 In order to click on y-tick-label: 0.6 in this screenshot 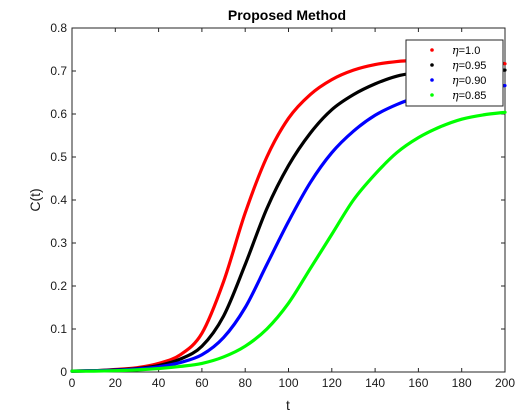, I will do `click(58, 114)`.